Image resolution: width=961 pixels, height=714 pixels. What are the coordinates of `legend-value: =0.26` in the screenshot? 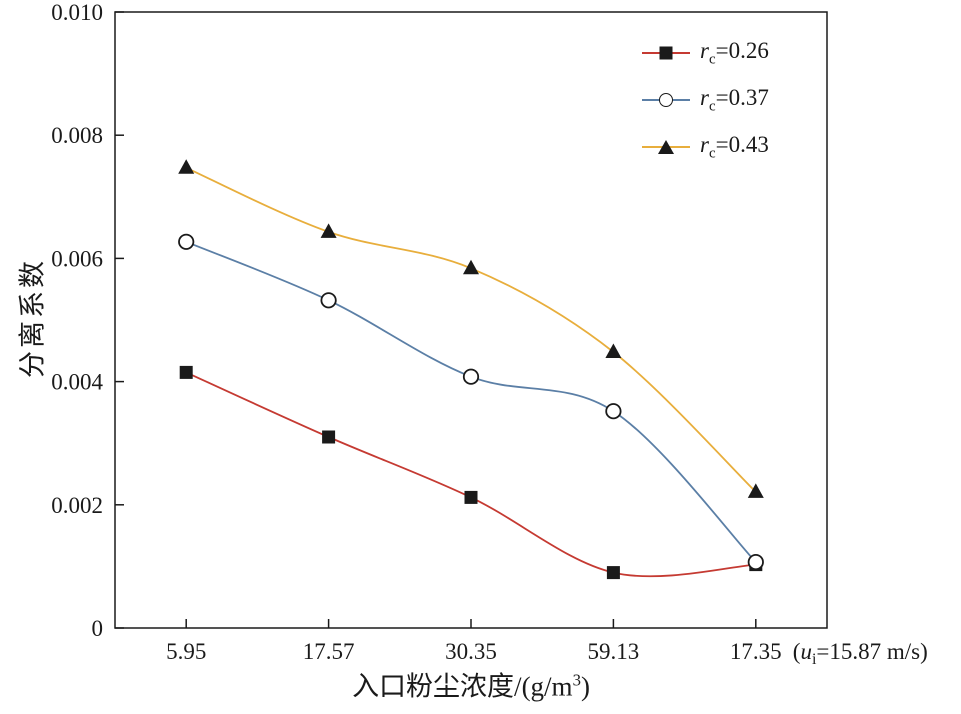 It's located at (742, 50).